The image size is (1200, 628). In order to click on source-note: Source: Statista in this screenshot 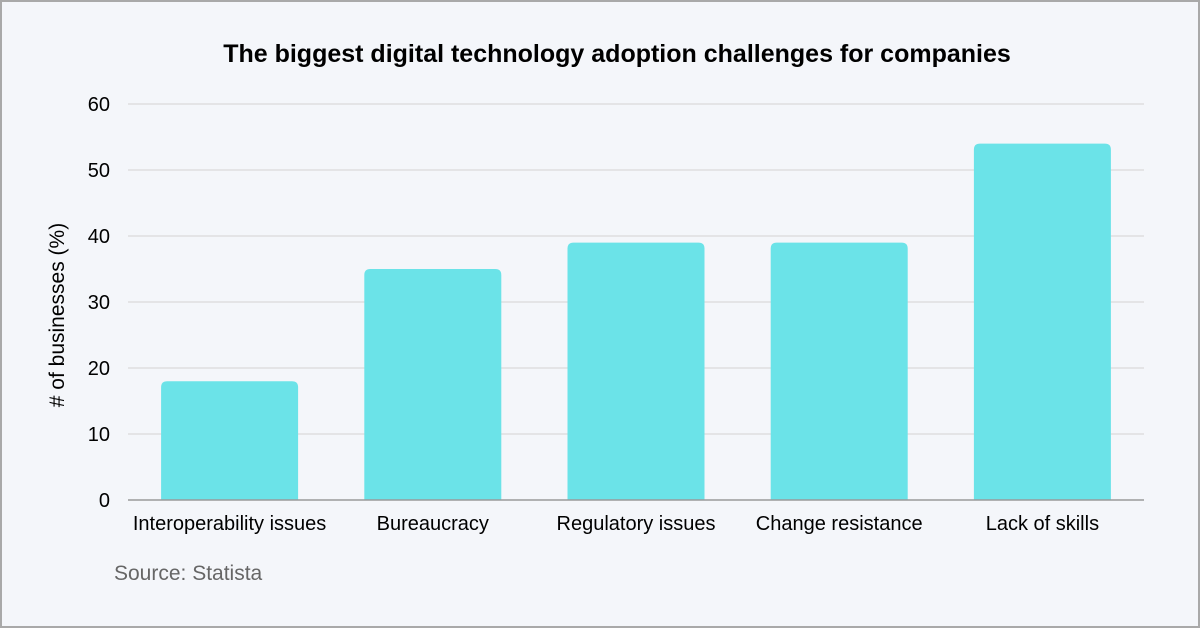, I will do `click(188, 573)`.